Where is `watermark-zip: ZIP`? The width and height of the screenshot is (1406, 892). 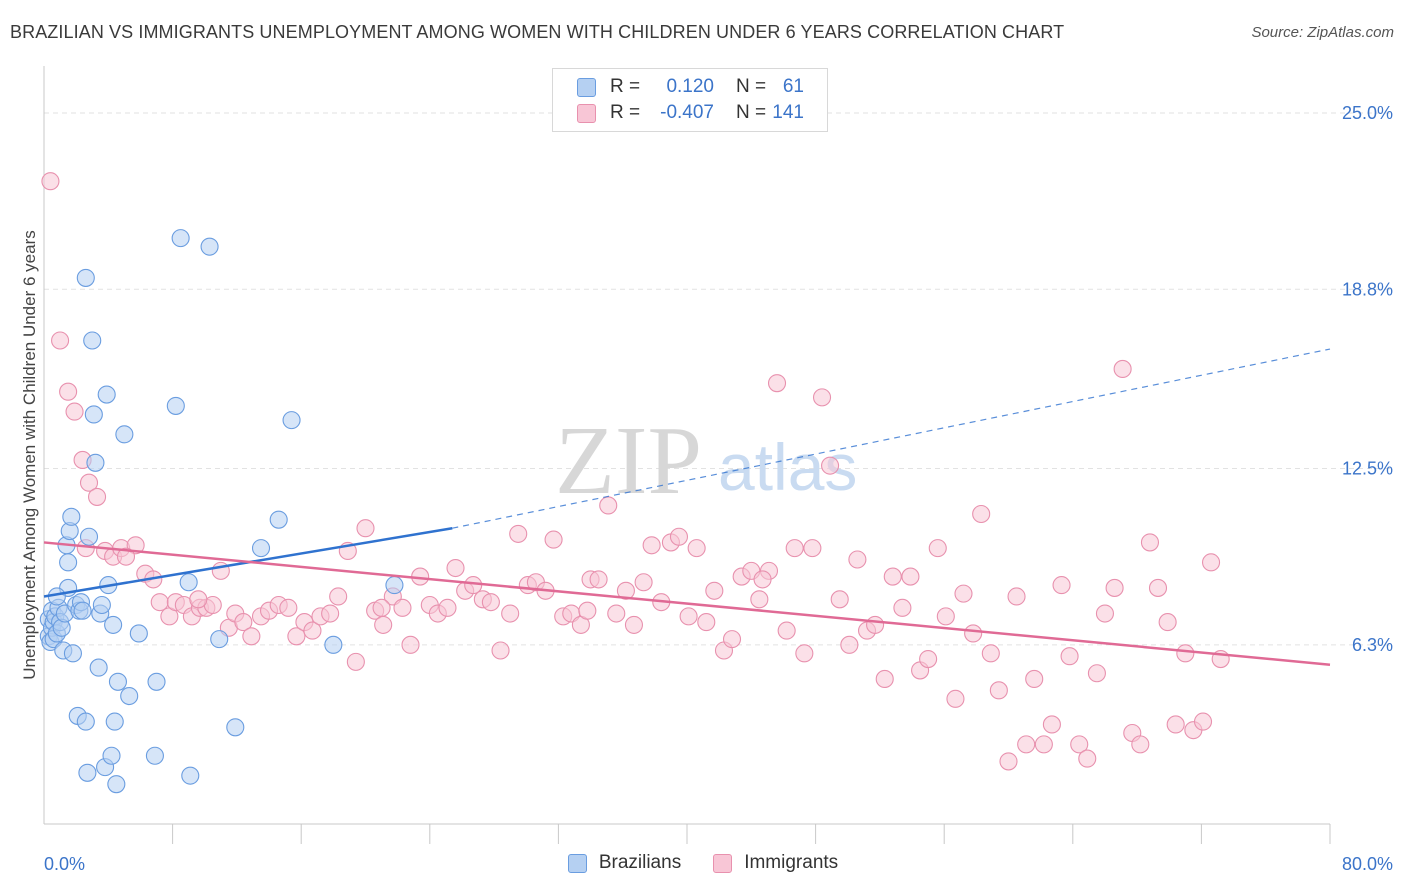
watermark-zip: ZIP is located at coordinates (628, 461).